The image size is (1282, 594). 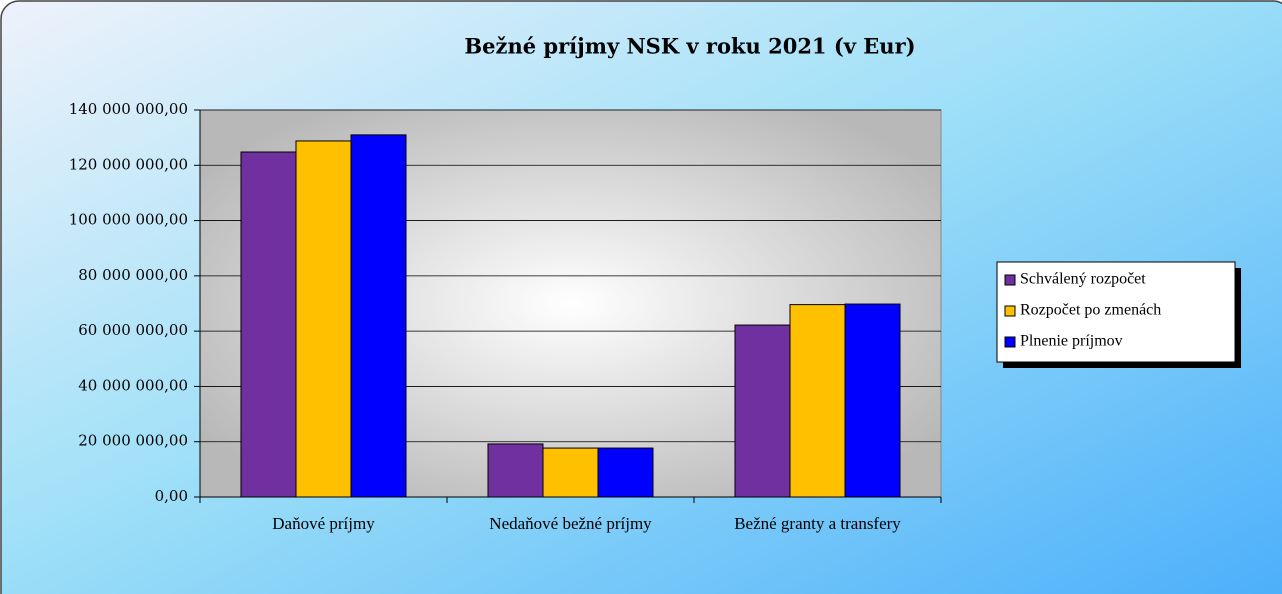 I want to click on legend-label: Rozpočet po zmenách, so click(x=1090, y=310).